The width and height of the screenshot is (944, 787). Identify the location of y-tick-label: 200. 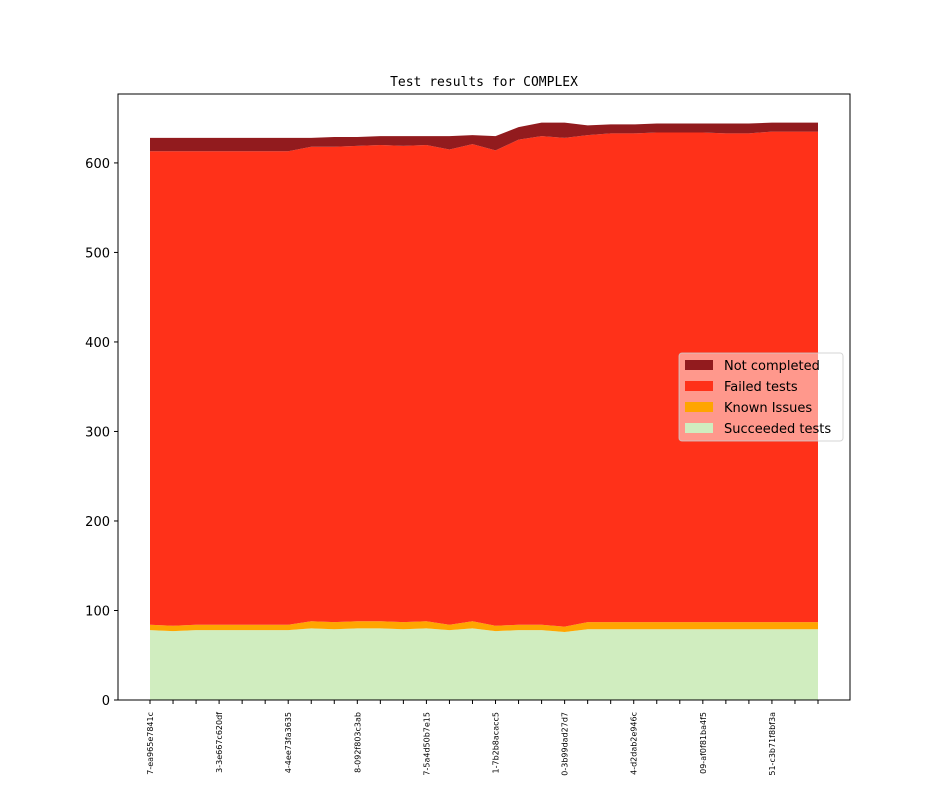
(97, 522).